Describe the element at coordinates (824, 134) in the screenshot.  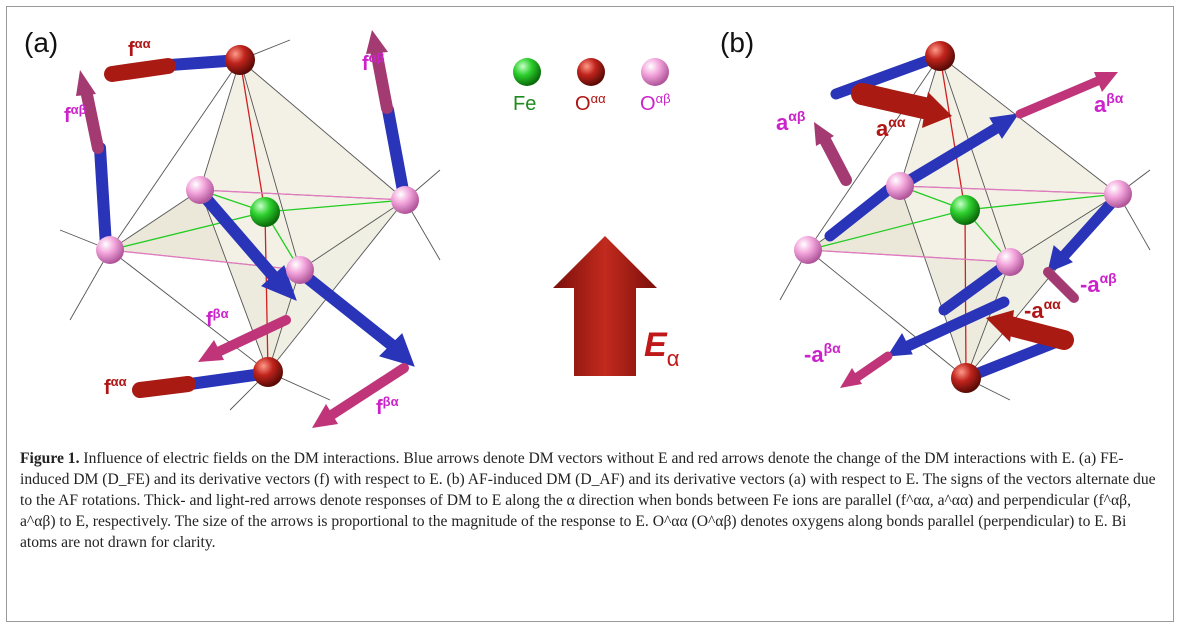
I see `a-ab-arrowhead` at that location.